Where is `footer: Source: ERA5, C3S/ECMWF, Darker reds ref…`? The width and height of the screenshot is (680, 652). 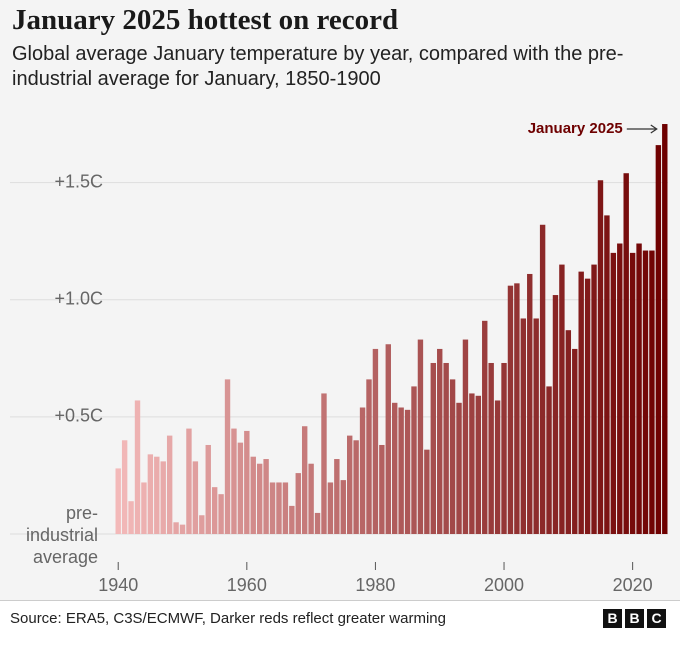 footer: Source: ERA5, C3S/ECMWF, Darker reds ref… is located at coordinates (340, 626).